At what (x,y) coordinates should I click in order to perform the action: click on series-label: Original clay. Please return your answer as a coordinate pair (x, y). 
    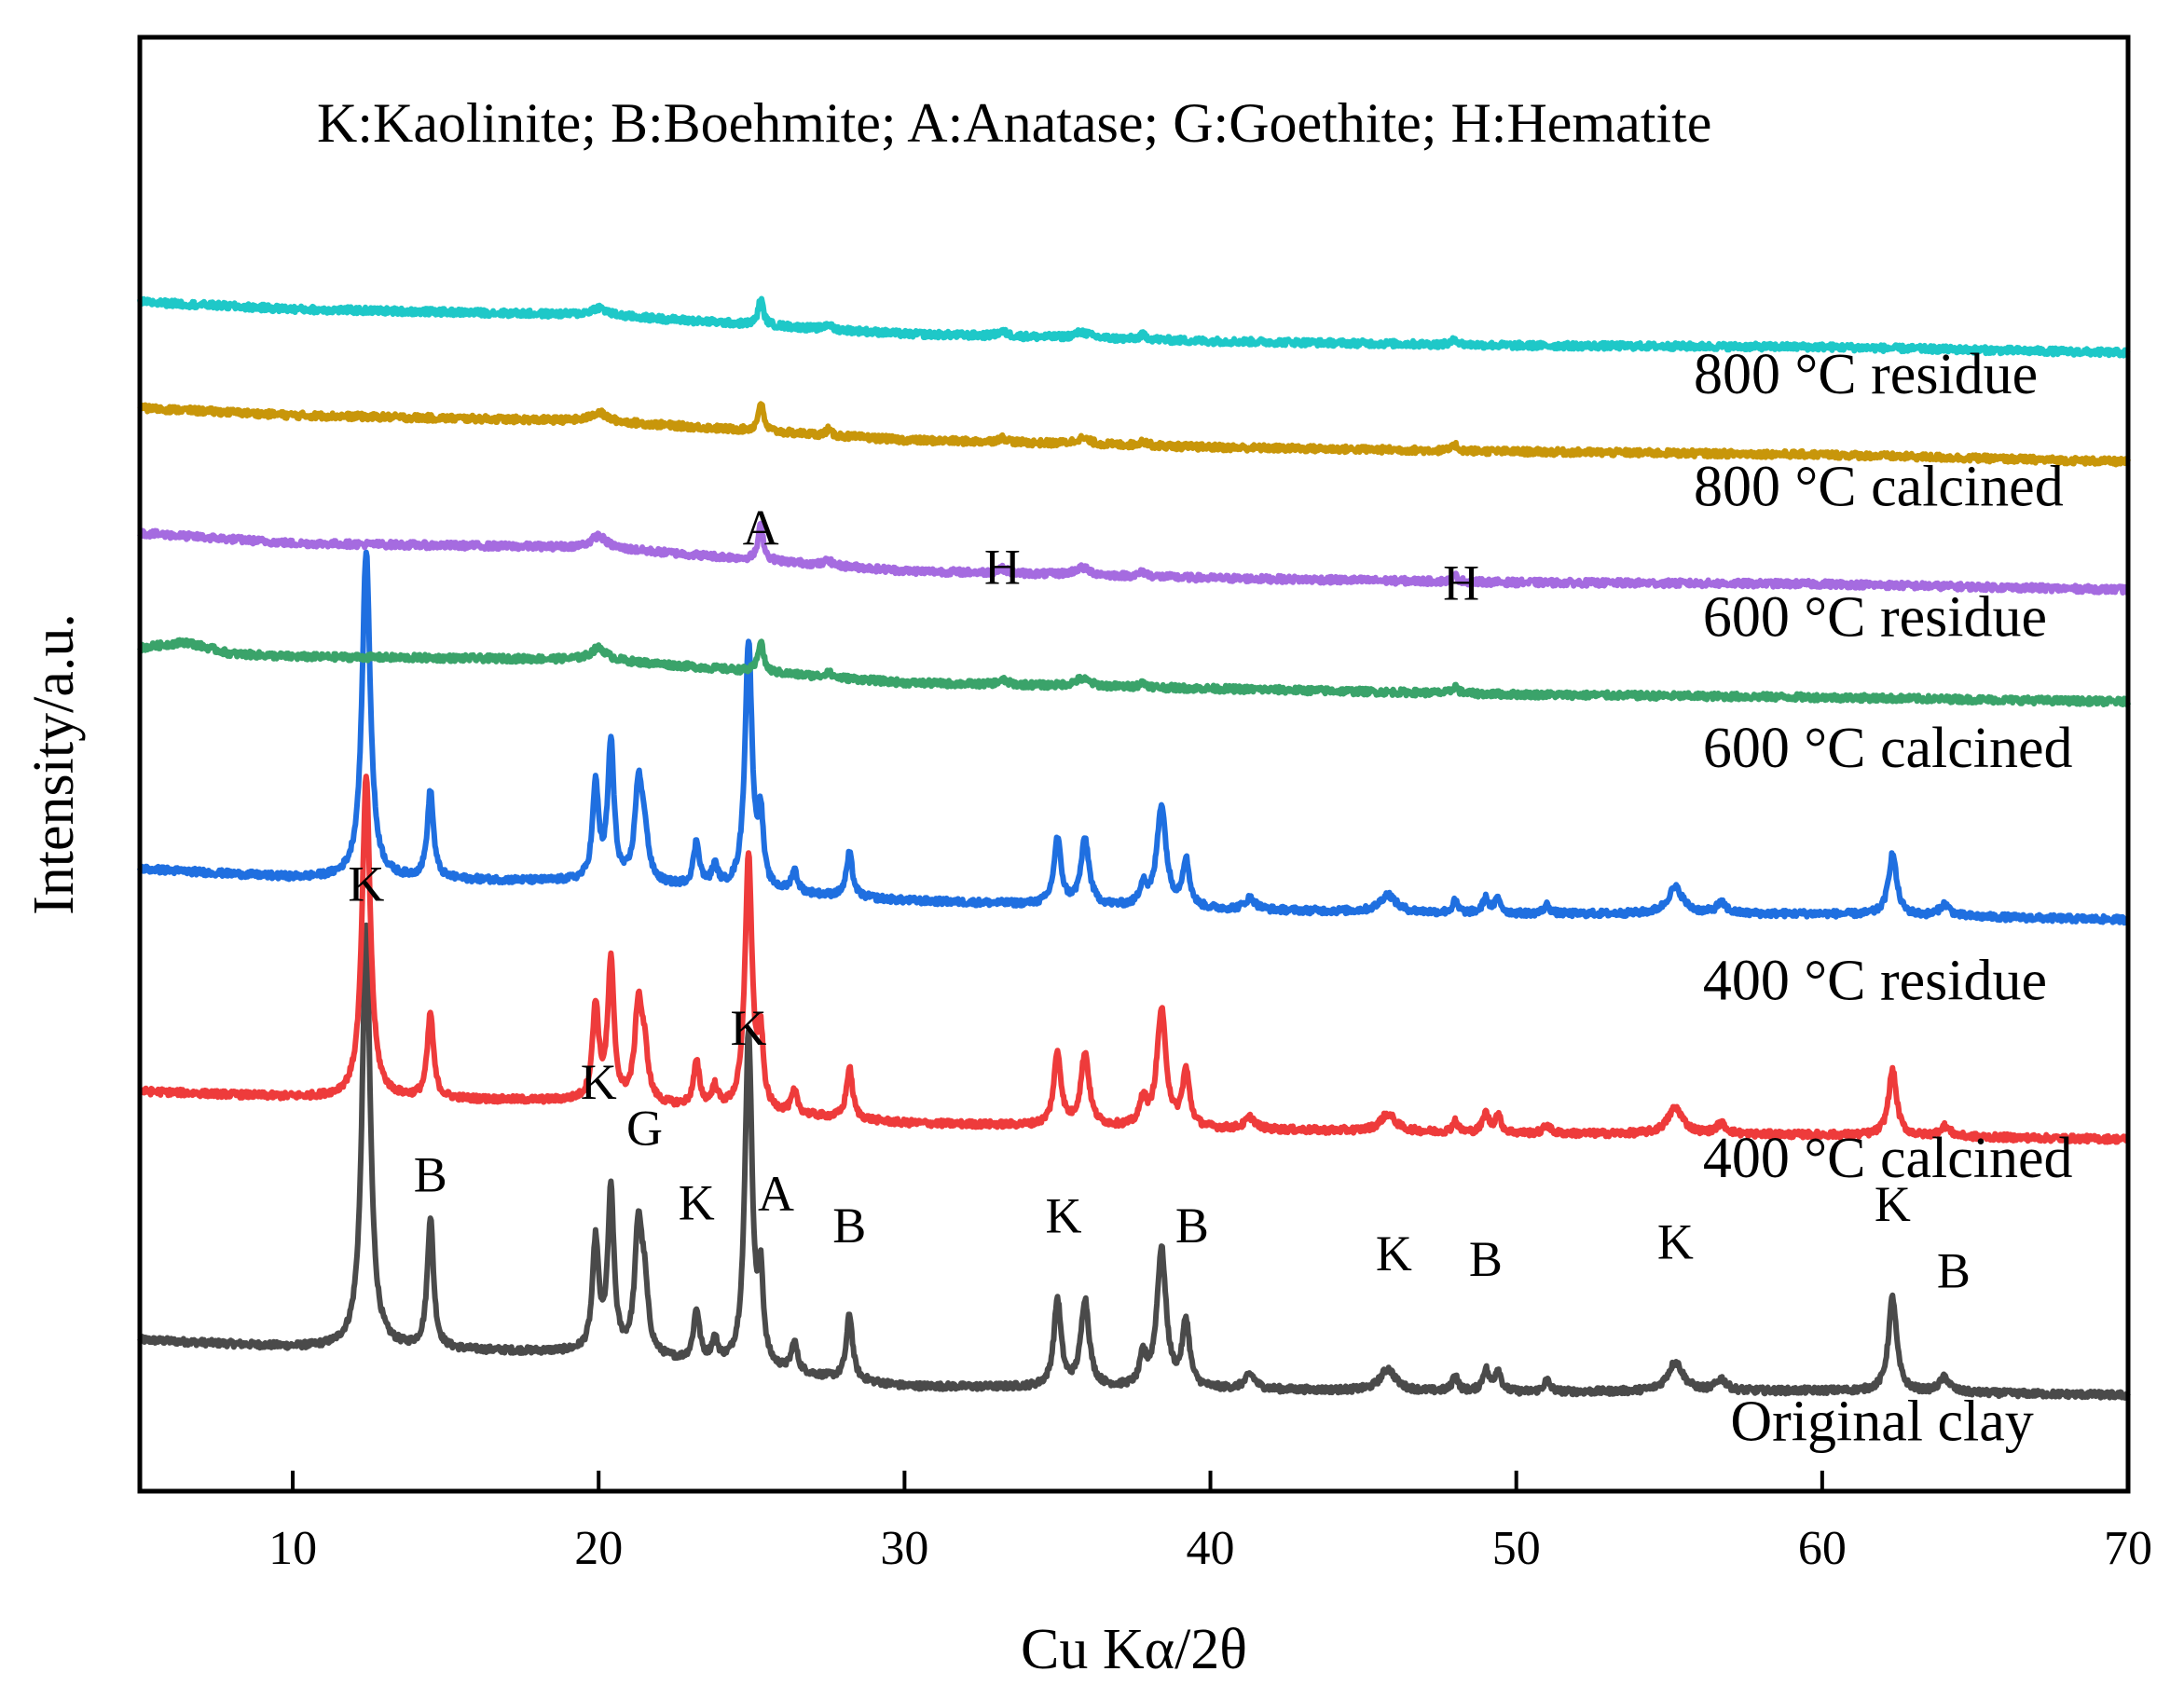
    Looking at the image, I should click on (1881, 1421).